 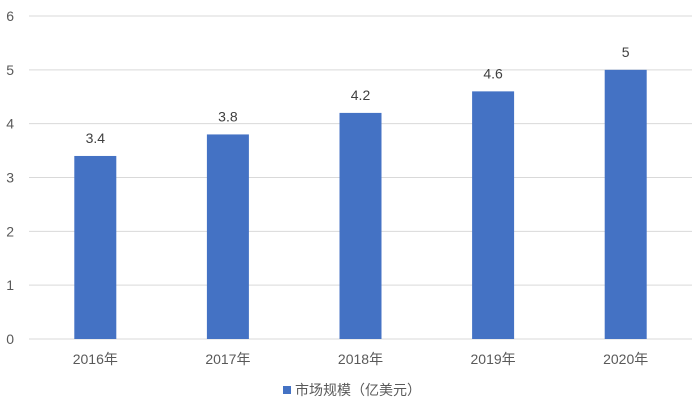 What do you see at coordinates (493, 359) in the screenshot?
I see `x-tick-label: 2019年` at bounding box center [493, 359].